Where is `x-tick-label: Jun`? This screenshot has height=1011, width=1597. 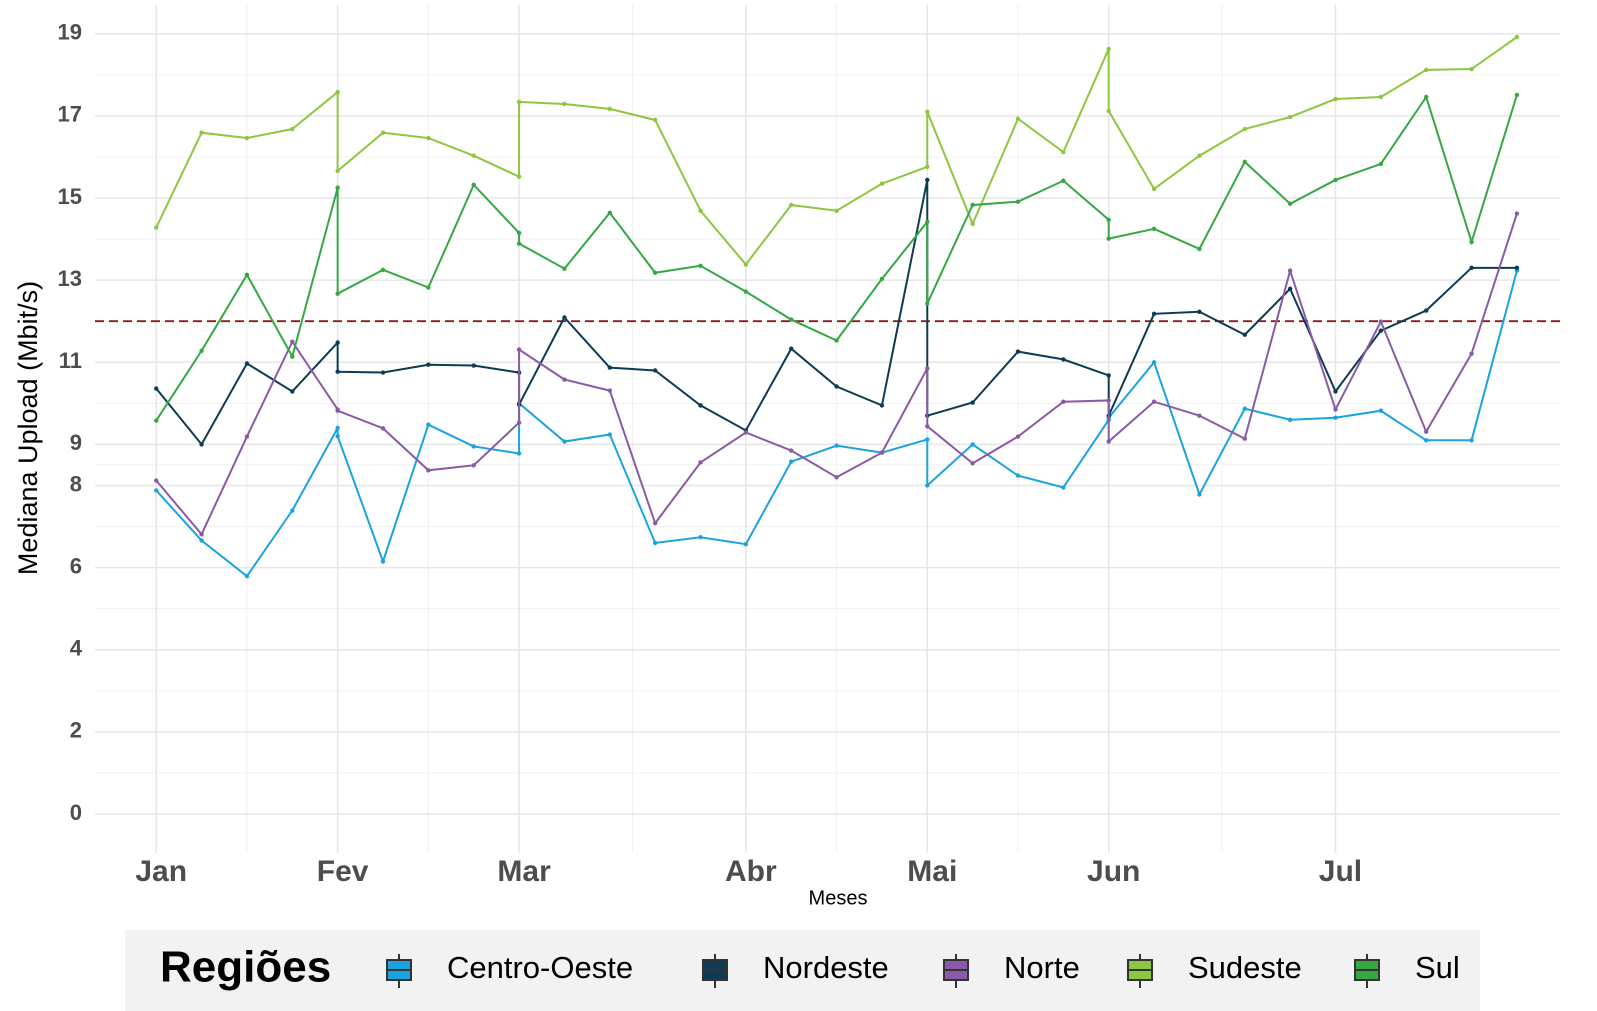
x-tick-label: Jun is located at coordinates (1113, 871).